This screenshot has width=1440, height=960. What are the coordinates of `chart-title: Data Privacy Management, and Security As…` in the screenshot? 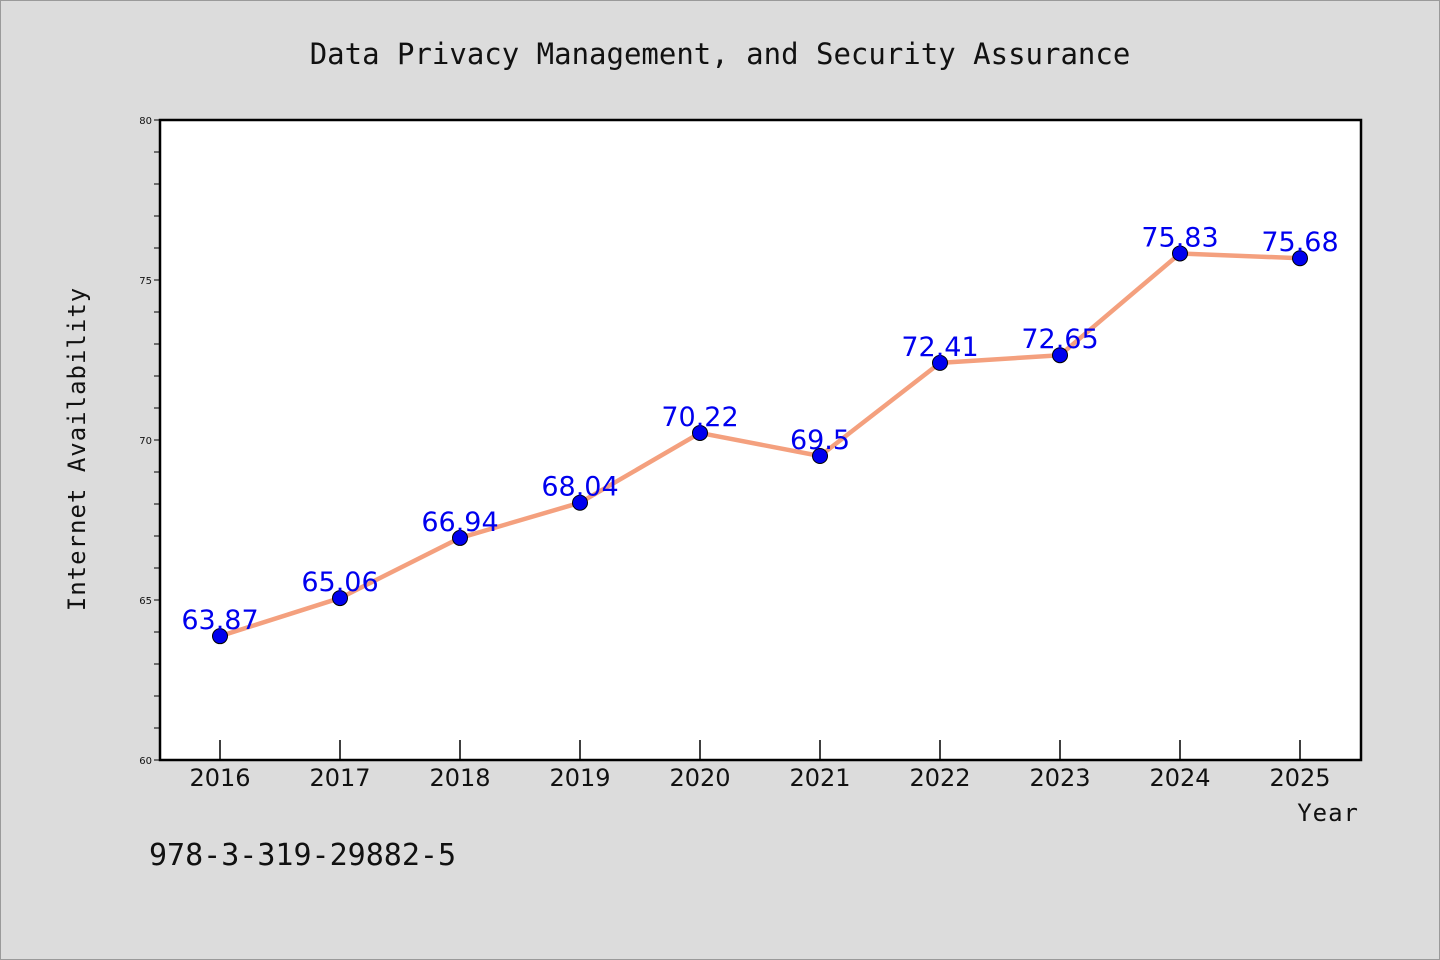 It's located at (720, 54).